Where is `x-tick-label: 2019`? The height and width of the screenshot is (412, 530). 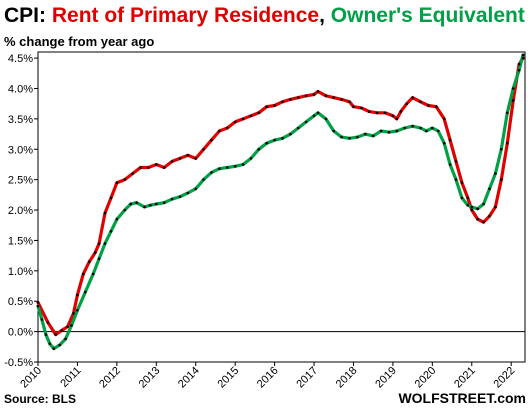 x-tick-label: 2019 is located at coordinates (386, 378).